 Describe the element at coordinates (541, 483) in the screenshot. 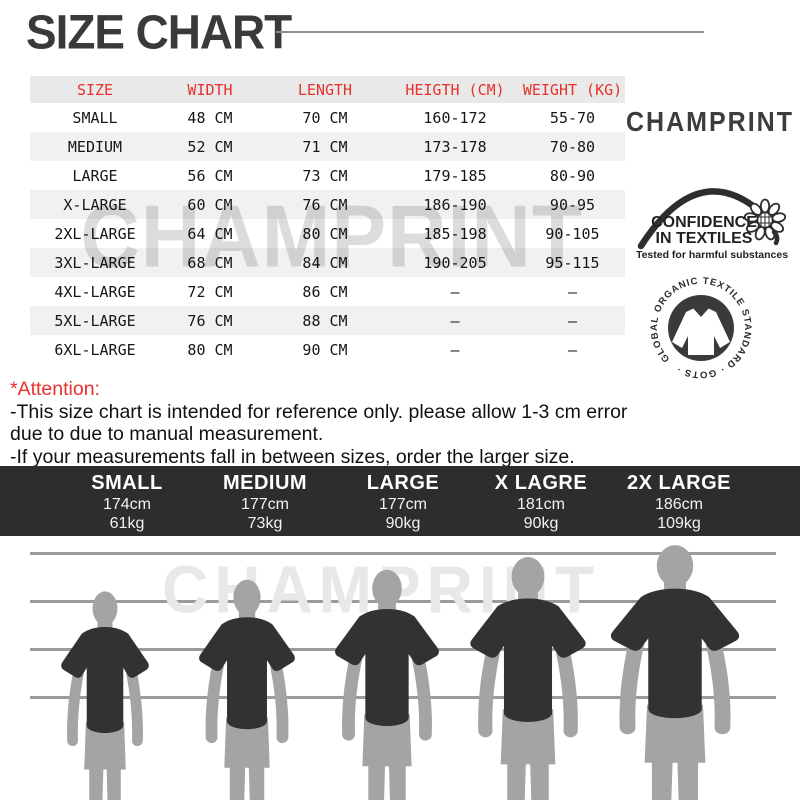

I see `model-size-label: X LAGRE` at that location.